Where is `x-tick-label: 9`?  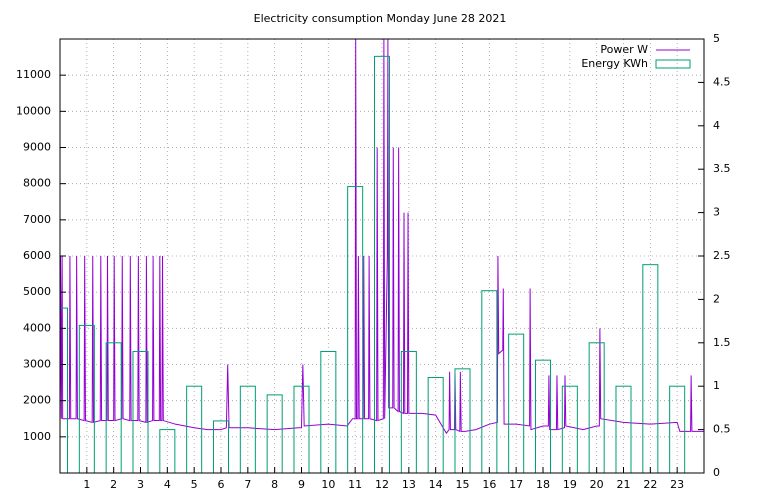 x-tick-label: 9 is located at coordinates (301, 484).